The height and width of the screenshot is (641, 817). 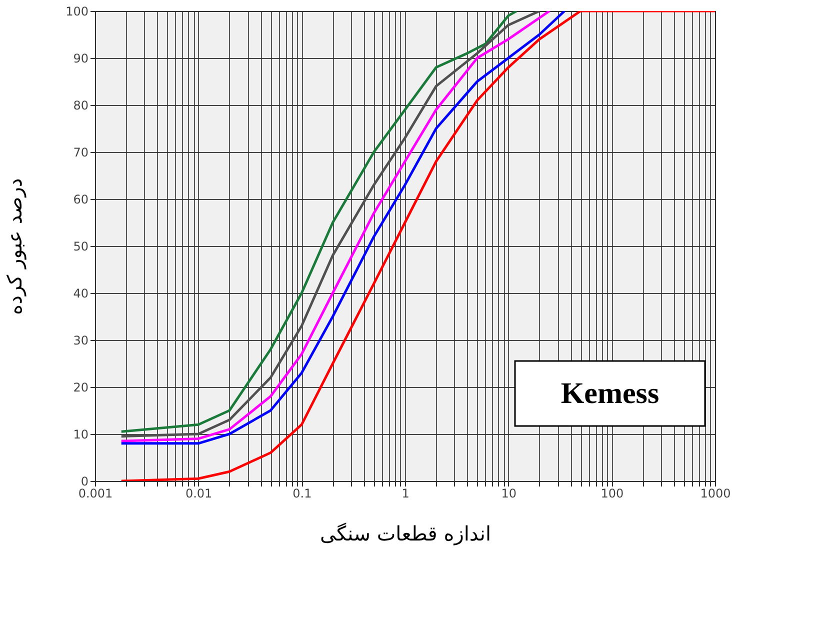 I want to click on x-tick-label: 1000, so click(x=715, y=493).